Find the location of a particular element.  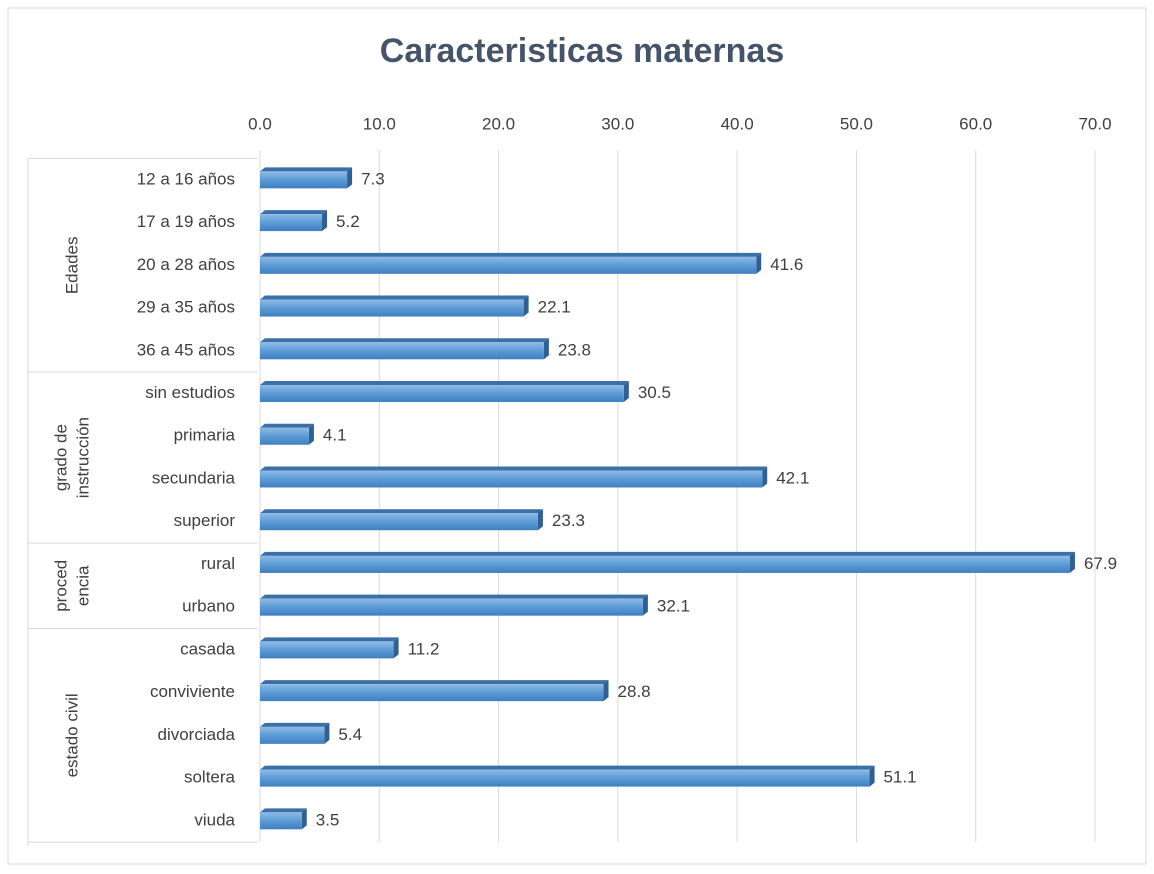

data-label: 7.3 is located at coordinates (373, 178).